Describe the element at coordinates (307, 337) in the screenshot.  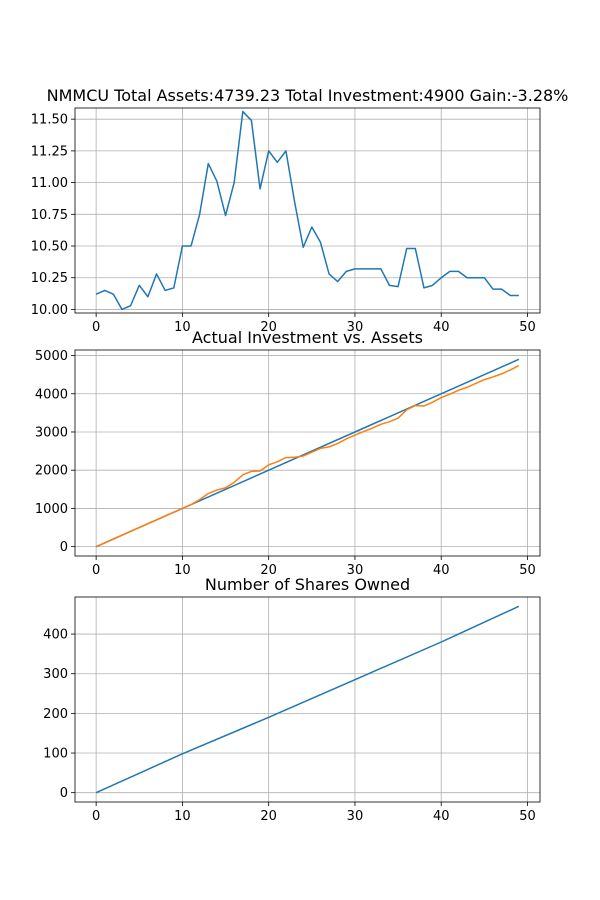
I see `chart-title: Actual Investment vs. Assets` at that location.